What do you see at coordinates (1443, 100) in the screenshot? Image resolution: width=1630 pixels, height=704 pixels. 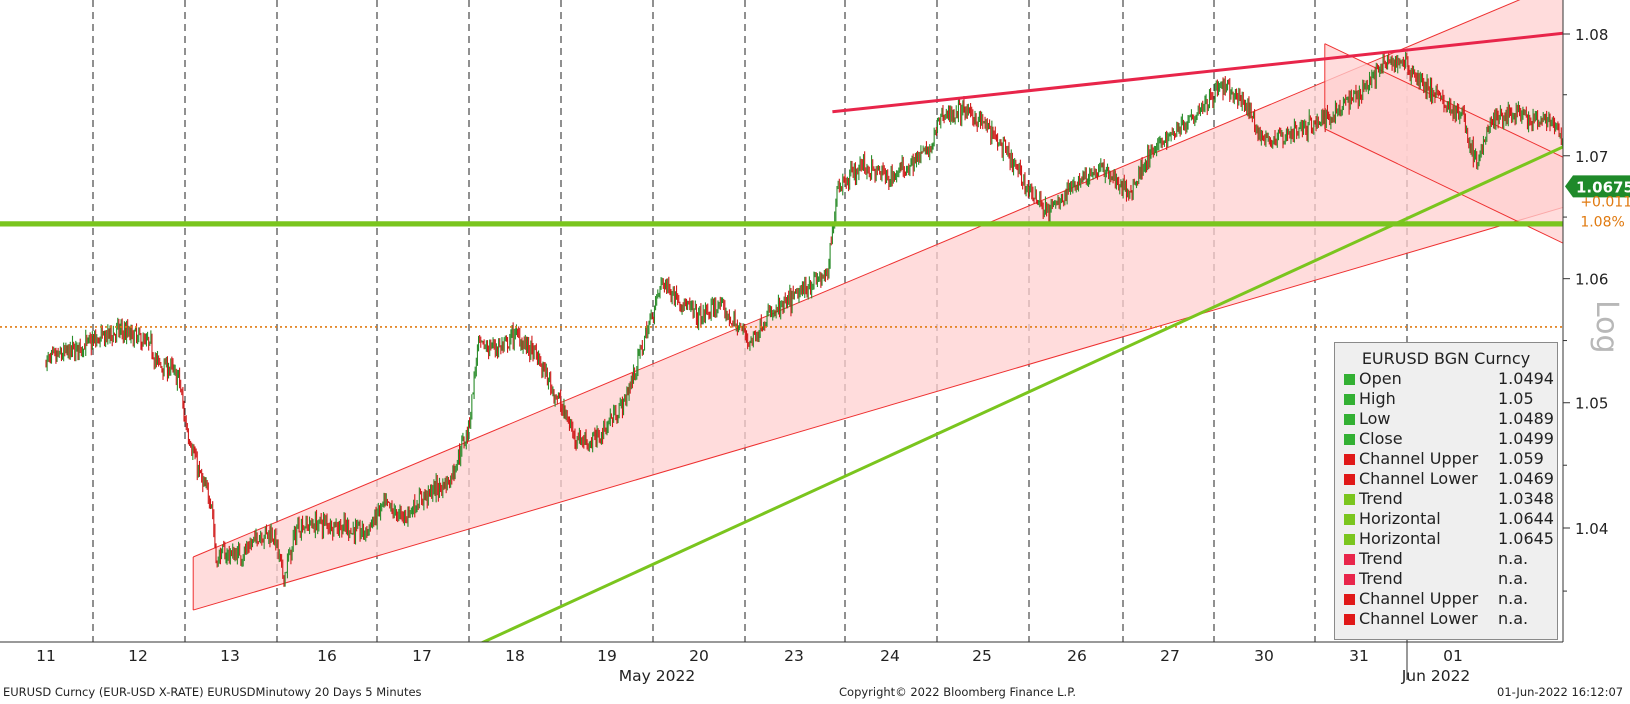 I see `channel-down-upper-edge` at bounding box center [1443, 100].